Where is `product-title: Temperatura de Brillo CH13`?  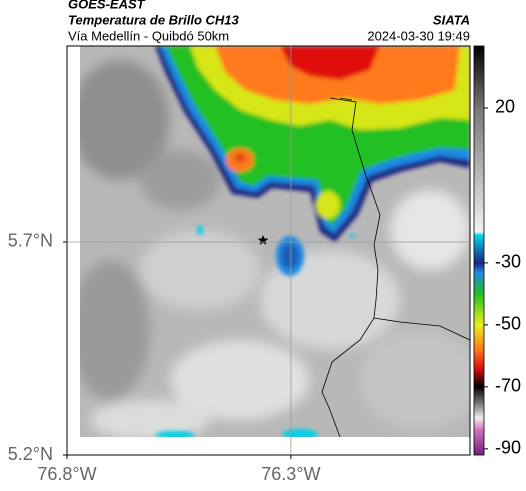
product-title: Temperatura de Brillo CH13 is located at coordinates (154, 19).